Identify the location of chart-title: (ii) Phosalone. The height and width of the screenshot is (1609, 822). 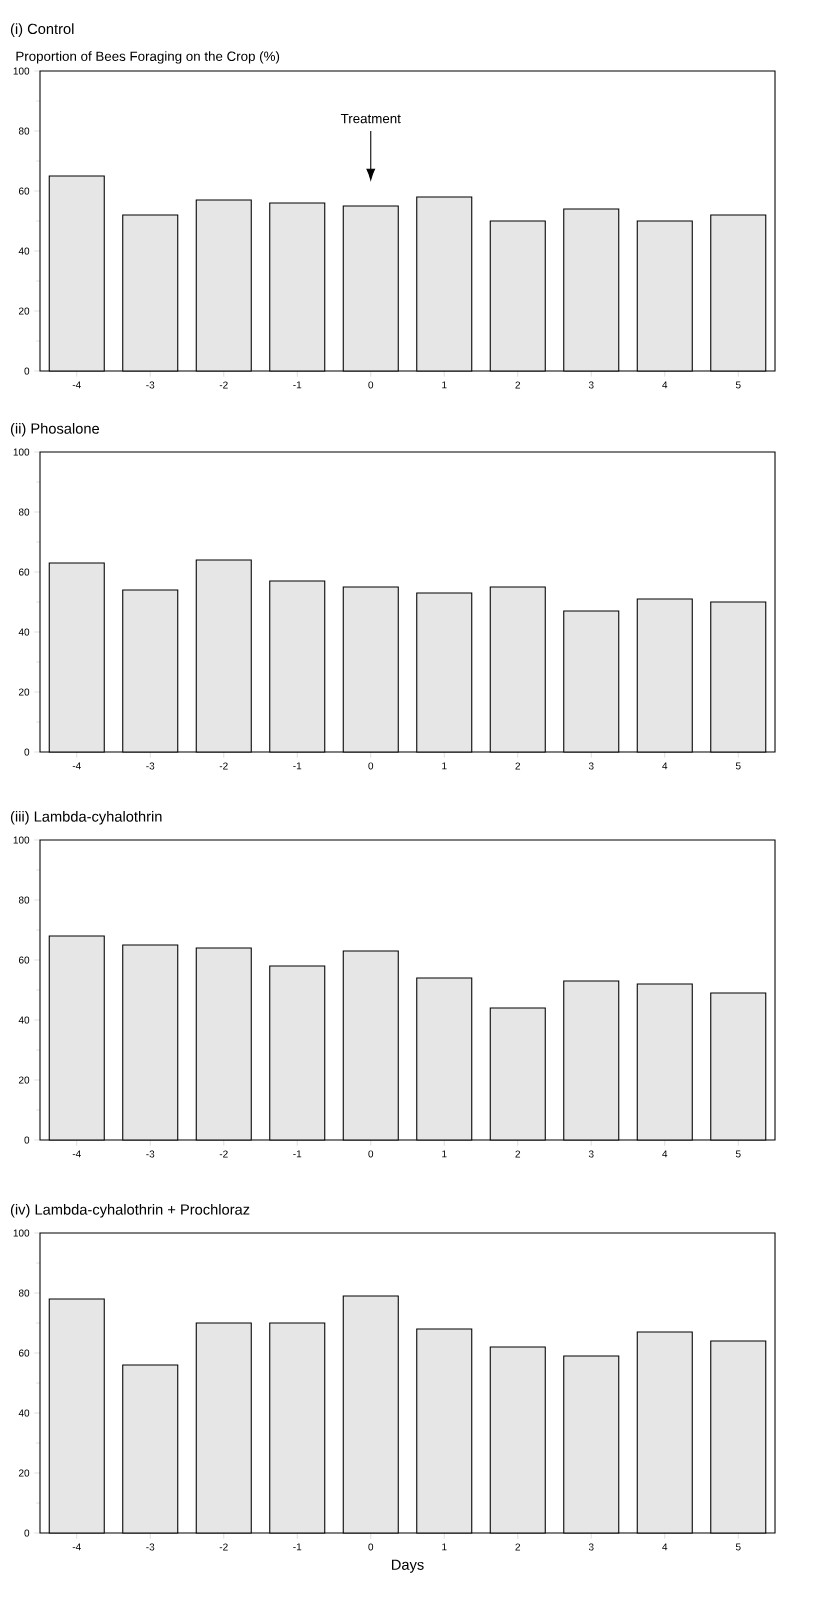
(55, 429).